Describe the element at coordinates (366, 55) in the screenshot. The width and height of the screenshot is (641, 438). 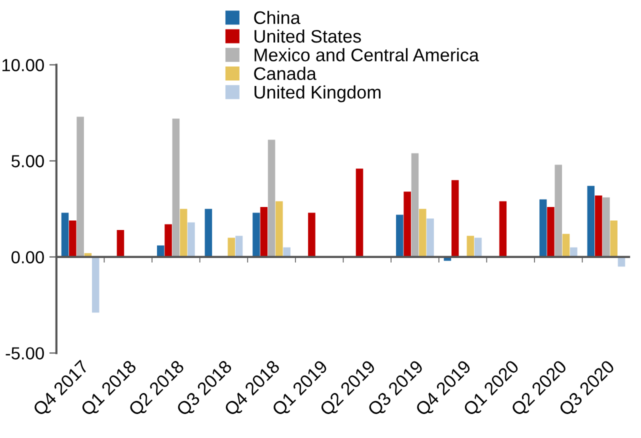
I see `legend-label: Mexico and Central America` at that location.